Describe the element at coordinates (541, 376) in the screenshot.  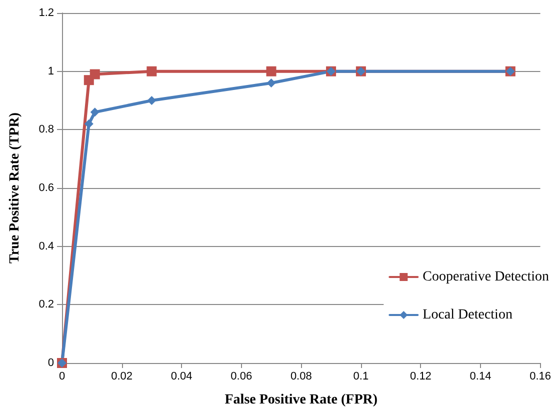
I see `x-tick-label: 0.16` at that location.